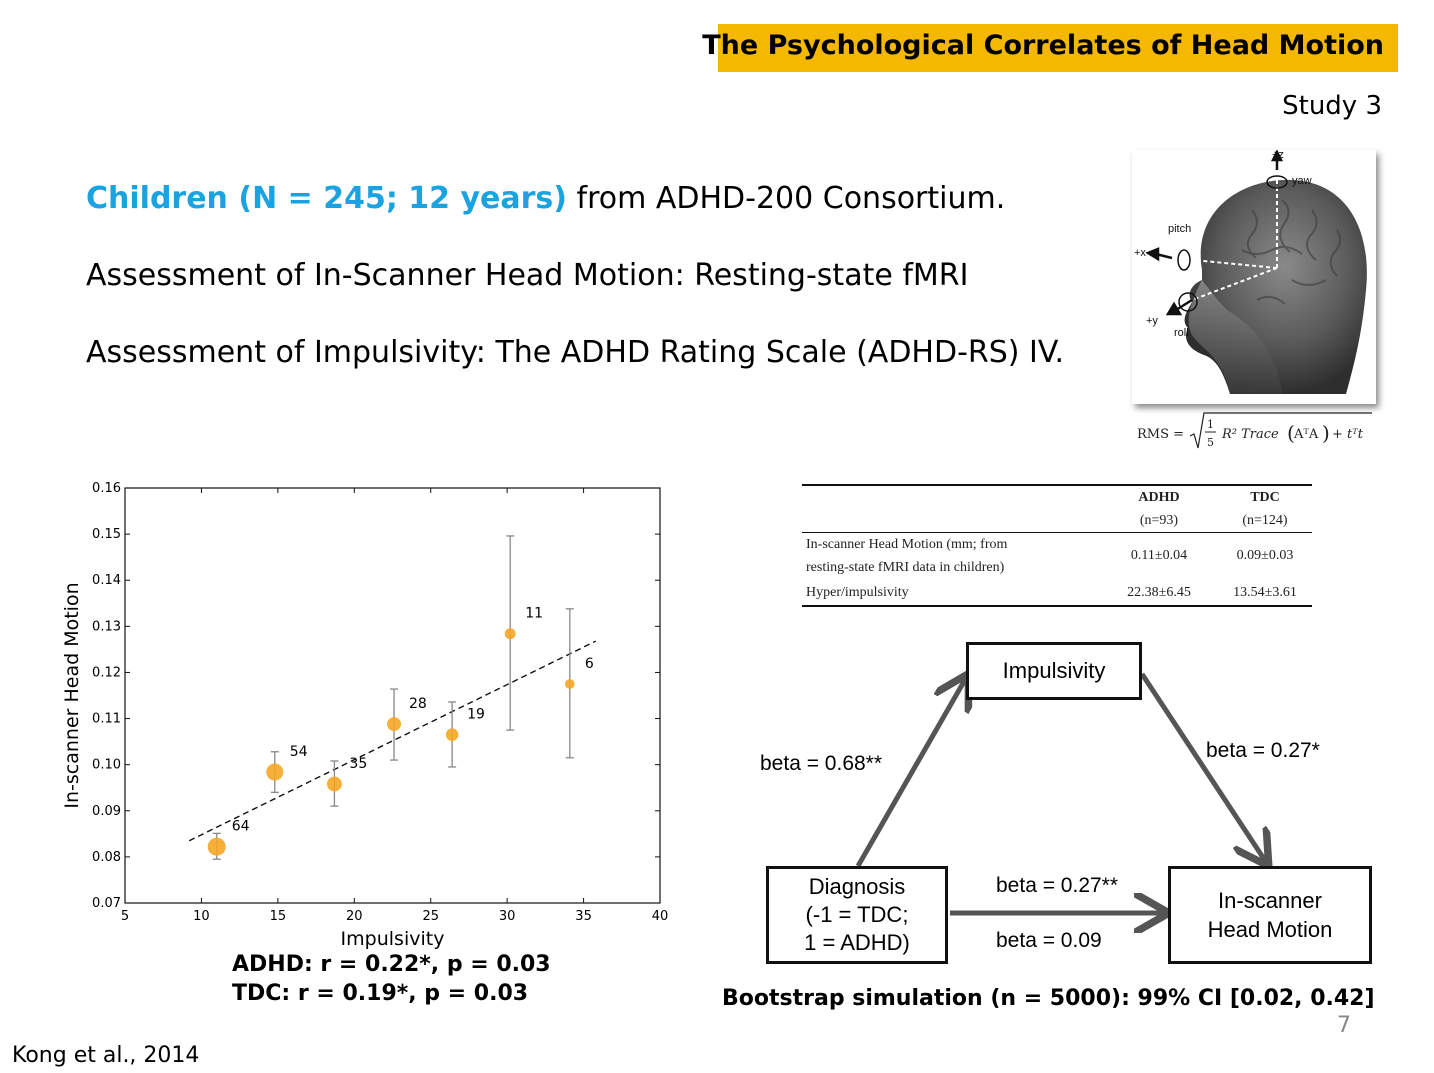 The image size is (1434, 1073). I want to click on arrow-diagnosis-to-impulsivity, so click(910, 773).